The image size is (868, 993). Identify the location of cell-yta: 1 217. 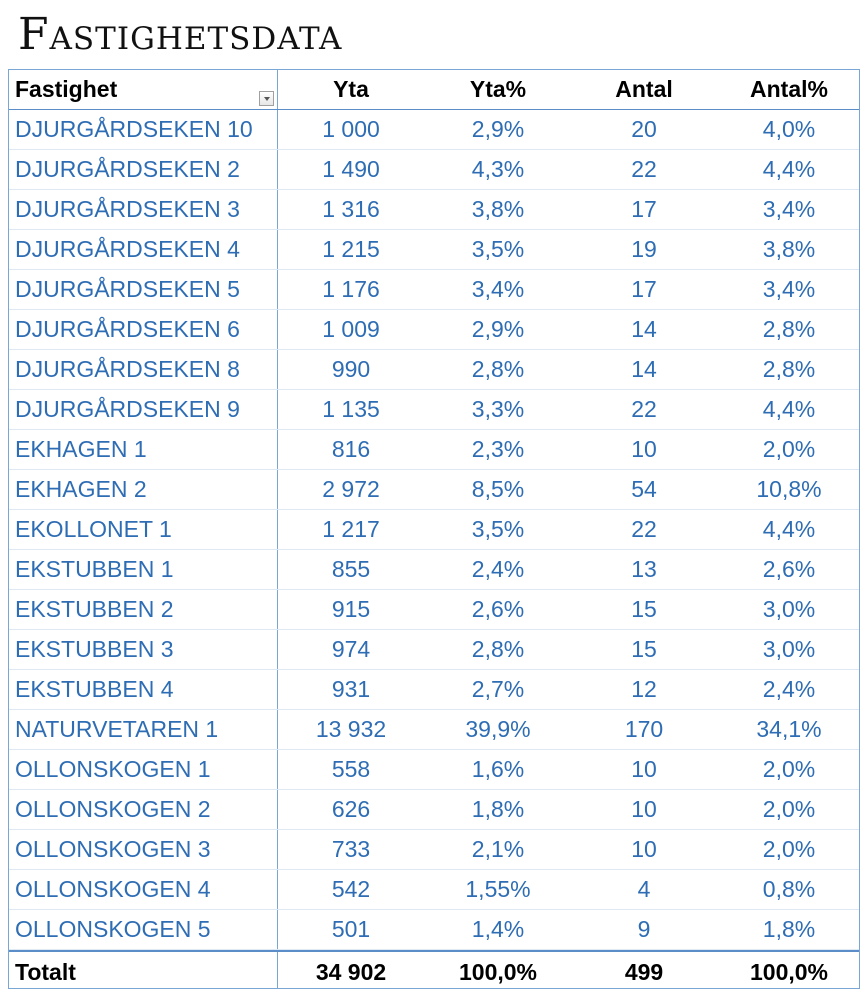
(351, 529).